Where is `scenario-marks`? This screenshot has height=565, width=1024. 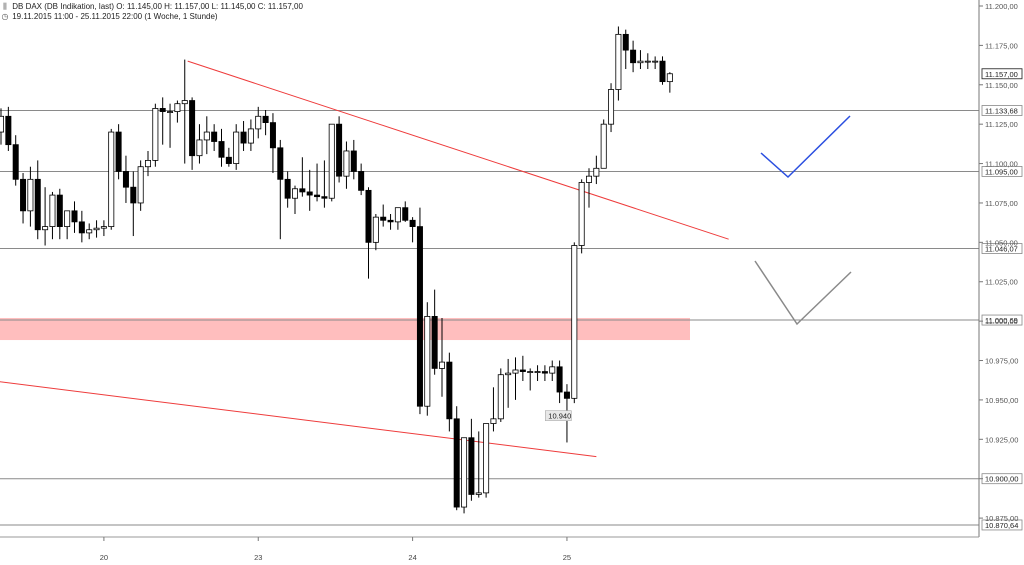 scenario-marks is located at coordinates (803, 220).